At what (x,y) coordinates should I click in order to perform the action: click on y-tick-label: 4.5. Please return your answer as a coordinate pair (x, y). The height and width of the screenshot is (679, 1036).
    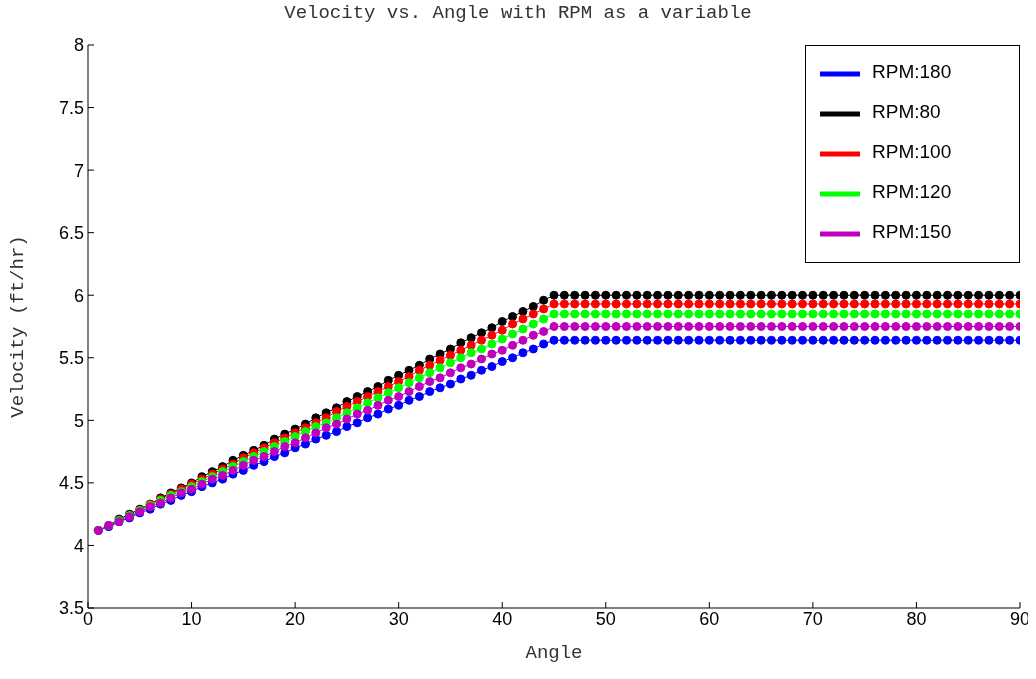
    Looking at the image, I should click on (71, 483).